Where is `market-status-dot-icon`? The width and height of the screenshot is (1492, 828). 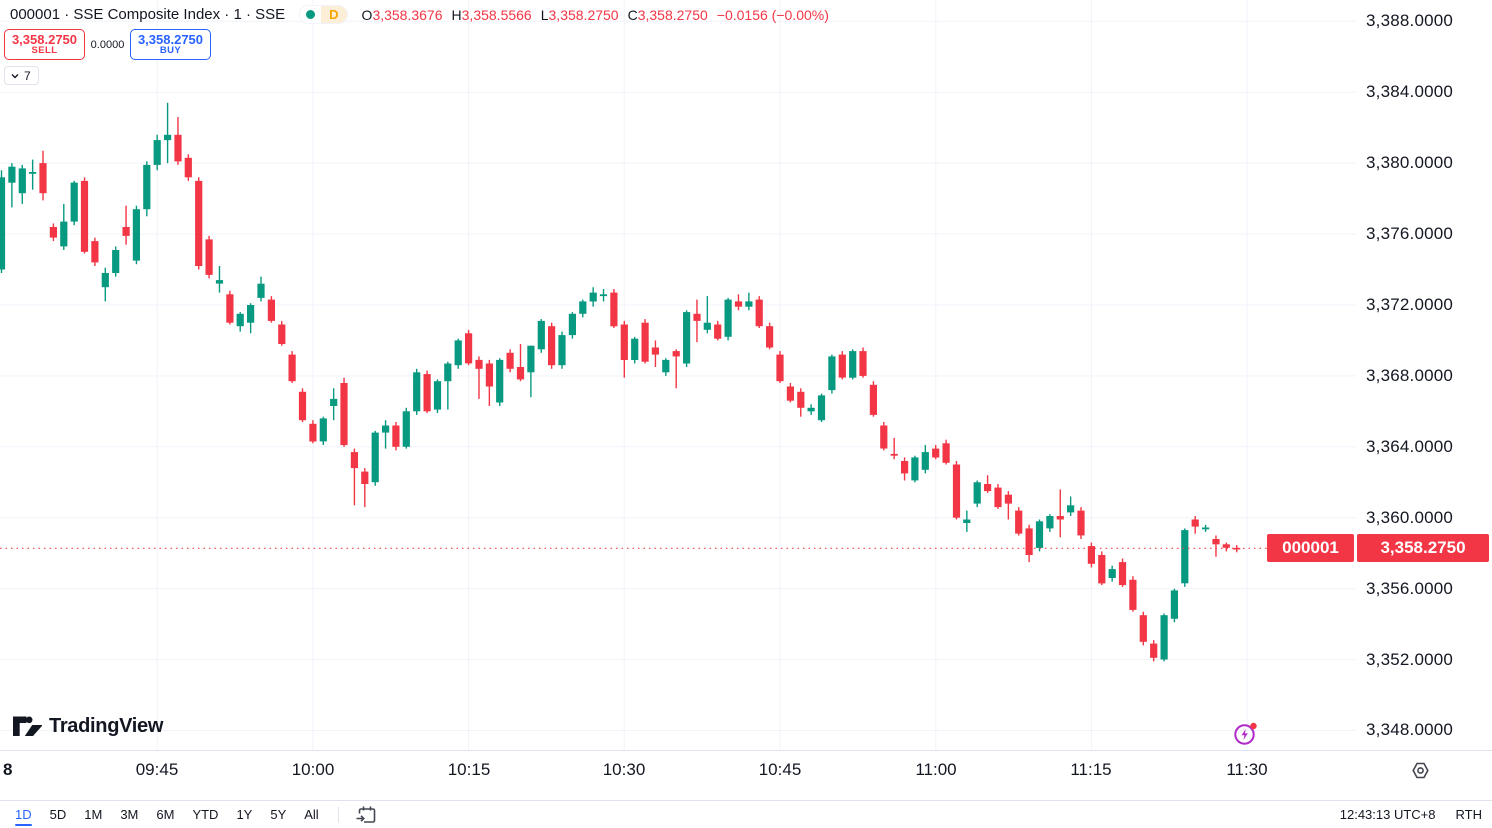 market-status-dot-icon is located at coordinates (311, 14).